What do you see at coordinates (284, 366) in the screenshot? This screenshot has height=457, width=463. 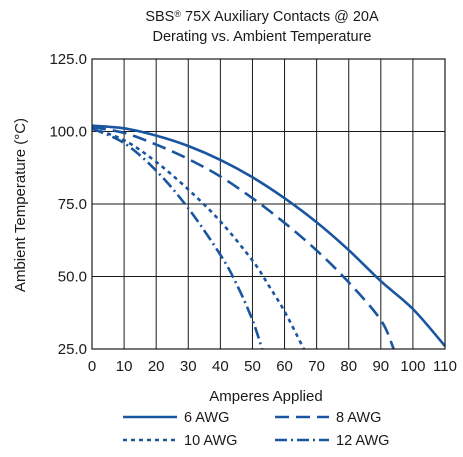 I see `x-tick-label: 60` at bounding box center [284, 366].